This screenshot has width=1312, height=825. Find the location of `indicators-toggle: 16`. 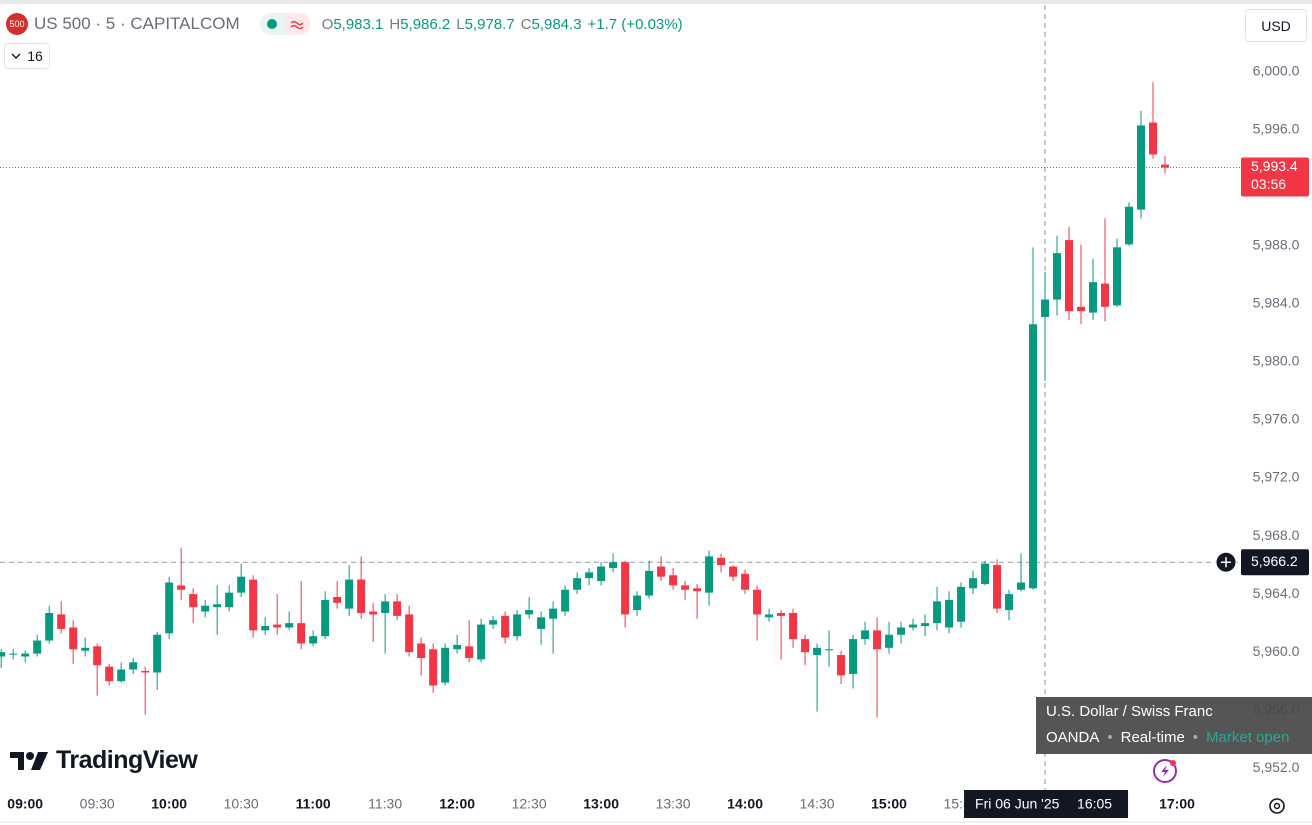

indicators-toggle: 16 is located at coordinates (27, 56).